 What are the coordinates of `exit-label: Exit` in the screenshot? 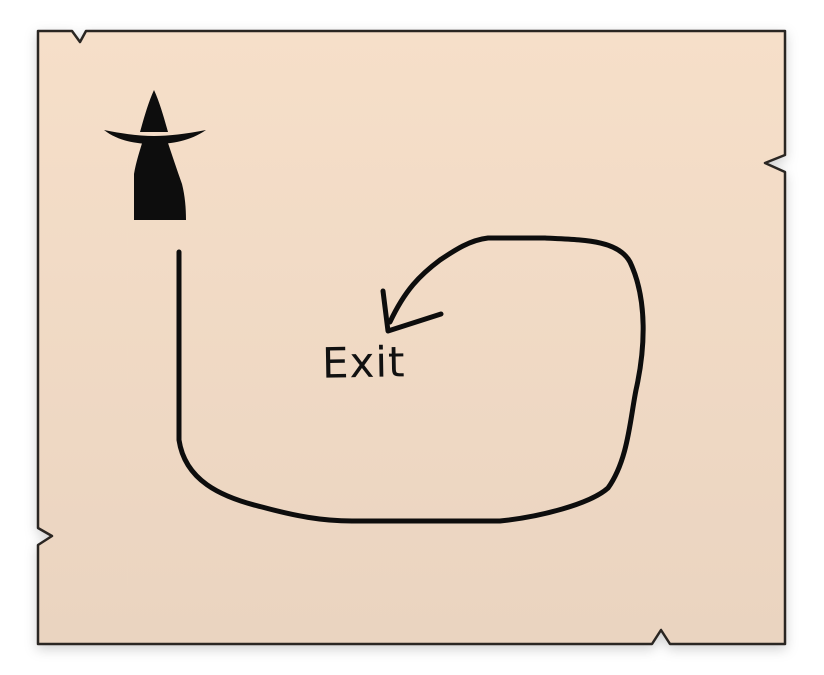 It's located at (363, 362).